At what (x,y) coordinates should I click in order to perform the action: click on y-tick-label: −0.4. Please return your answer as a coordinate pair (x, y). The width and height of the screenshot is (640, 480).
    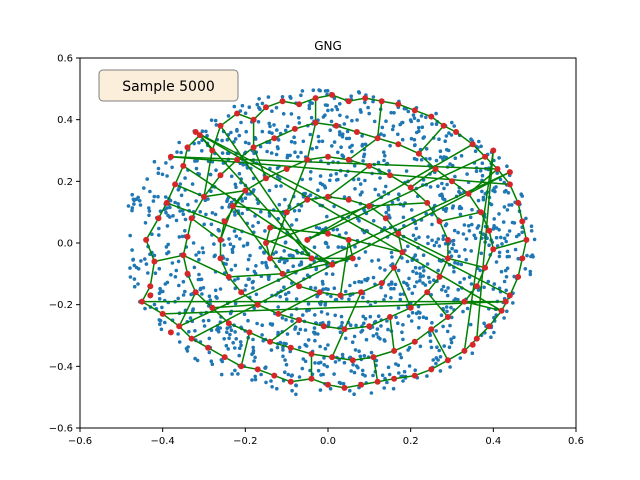
    Looking at the image, I should click on (61, 367).